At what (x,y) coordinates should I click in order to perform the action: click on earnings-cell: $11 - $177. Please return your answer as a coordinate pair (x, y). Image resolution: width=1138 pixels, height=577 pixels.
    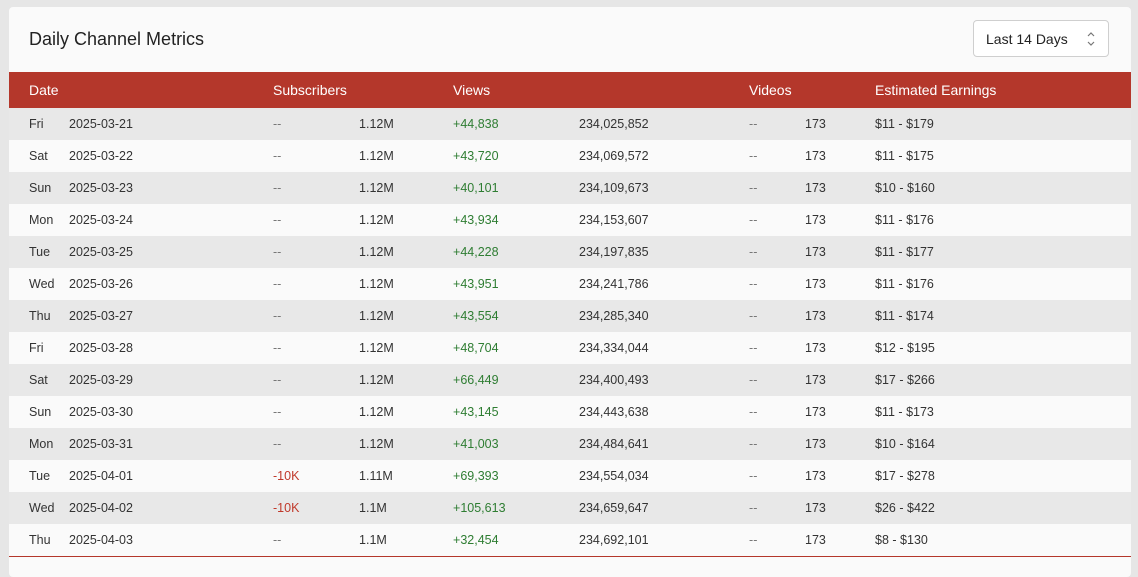
    Looking at the image, I should click on (904, 252).